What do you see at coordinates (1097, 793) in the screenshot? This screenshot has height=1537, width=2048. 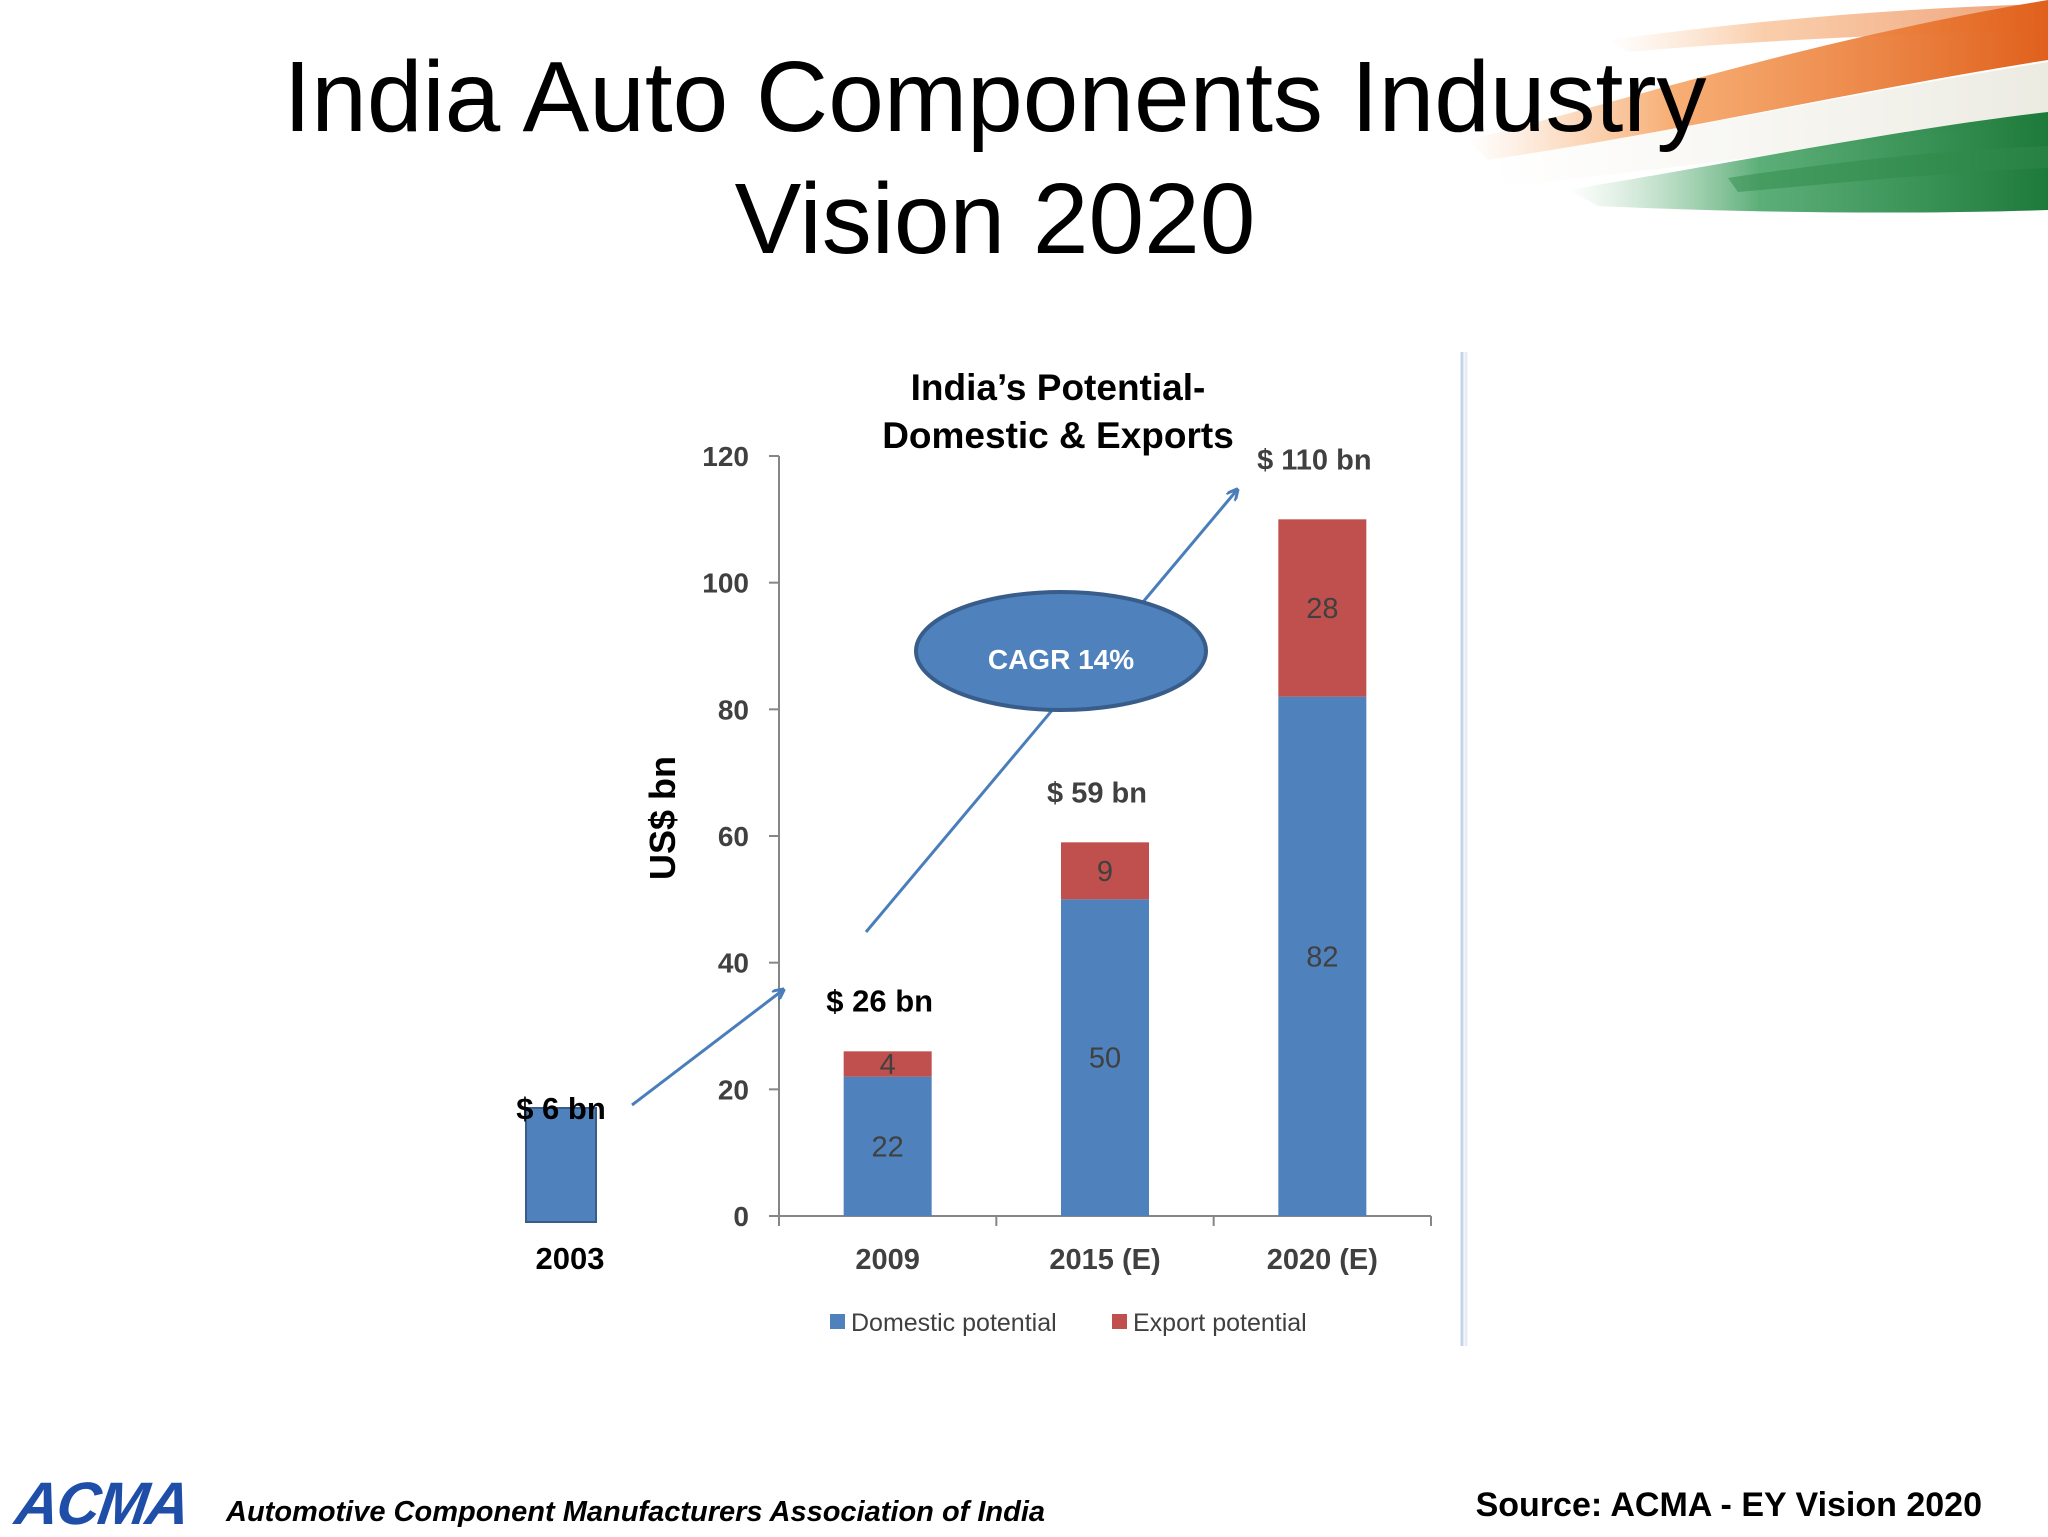 I see `bar-total-label: $ 59 bn` at bounding box center [1097, 793].